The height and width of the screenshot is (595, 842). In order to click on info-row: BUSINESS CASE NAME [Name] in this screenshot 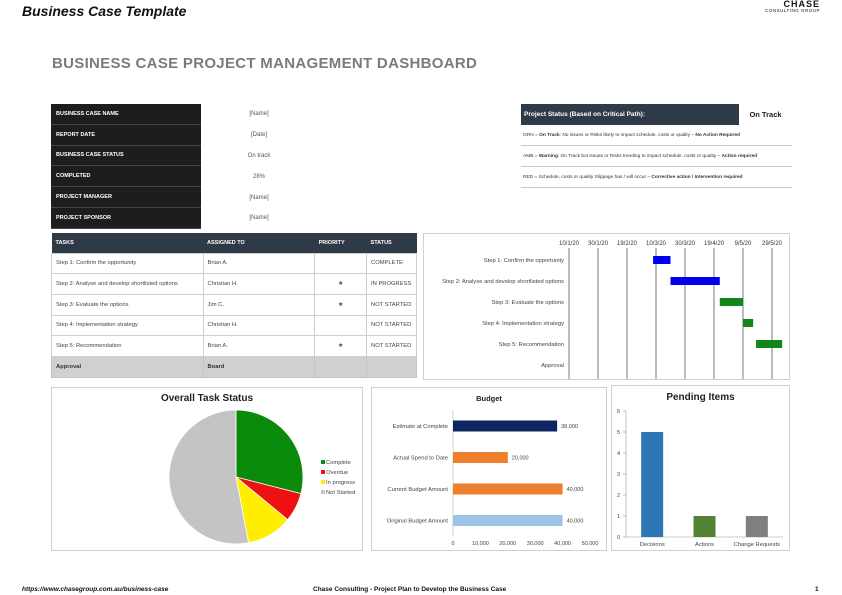, I will do `click(184, 114)`.